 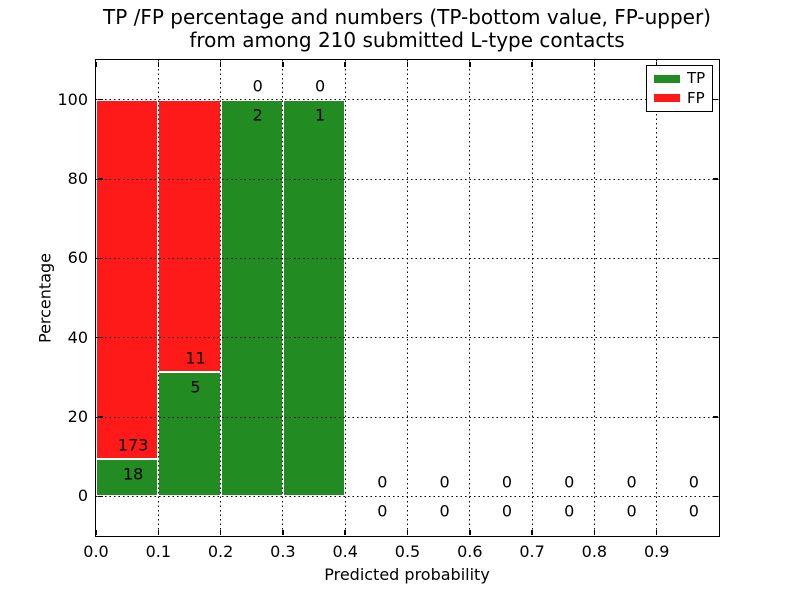 I want to click on x-tick-label: 0.1, so click(x=158, y=551).